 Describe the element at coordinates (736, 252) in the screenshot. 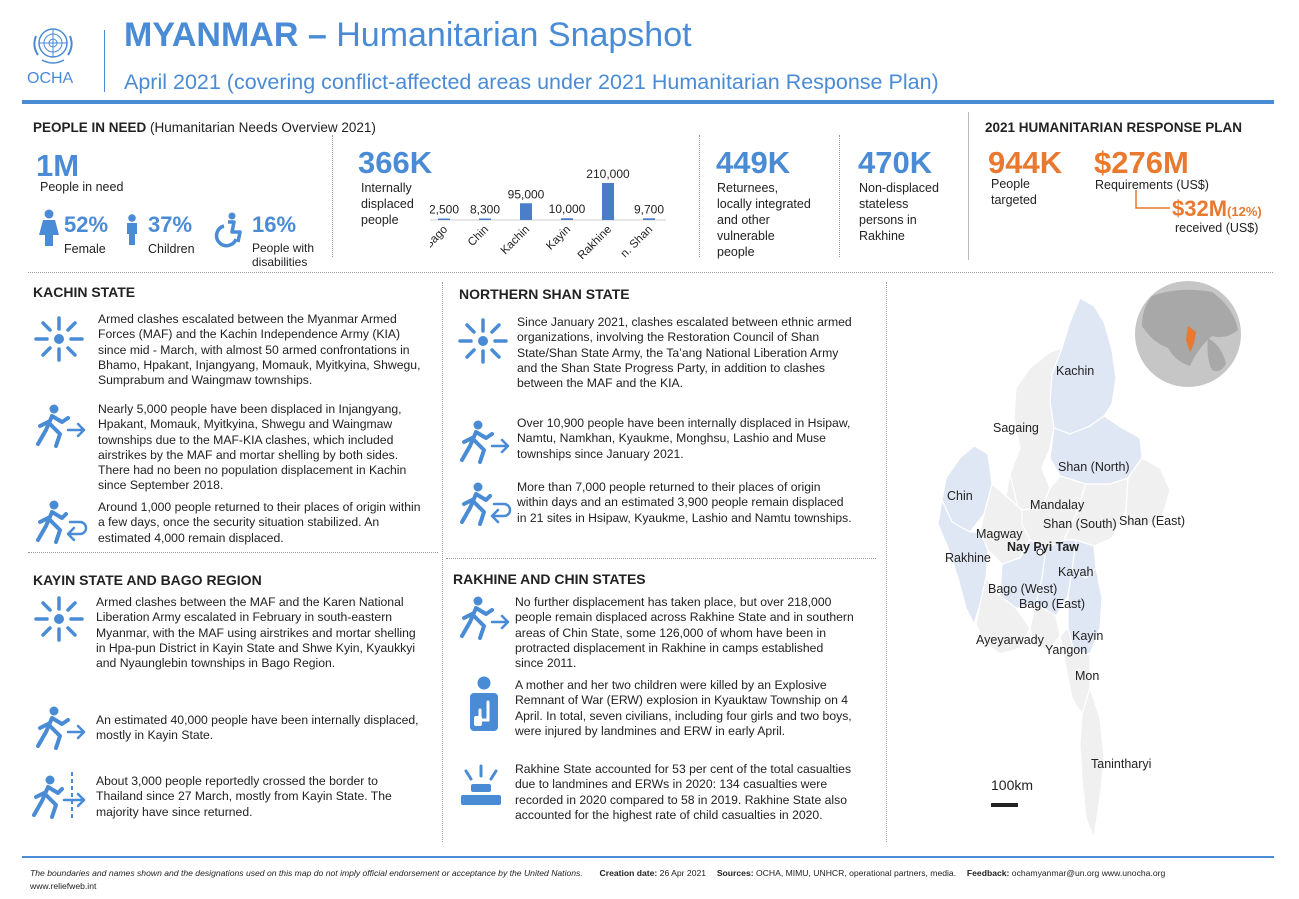

I see `returnees-line: people` at that location.